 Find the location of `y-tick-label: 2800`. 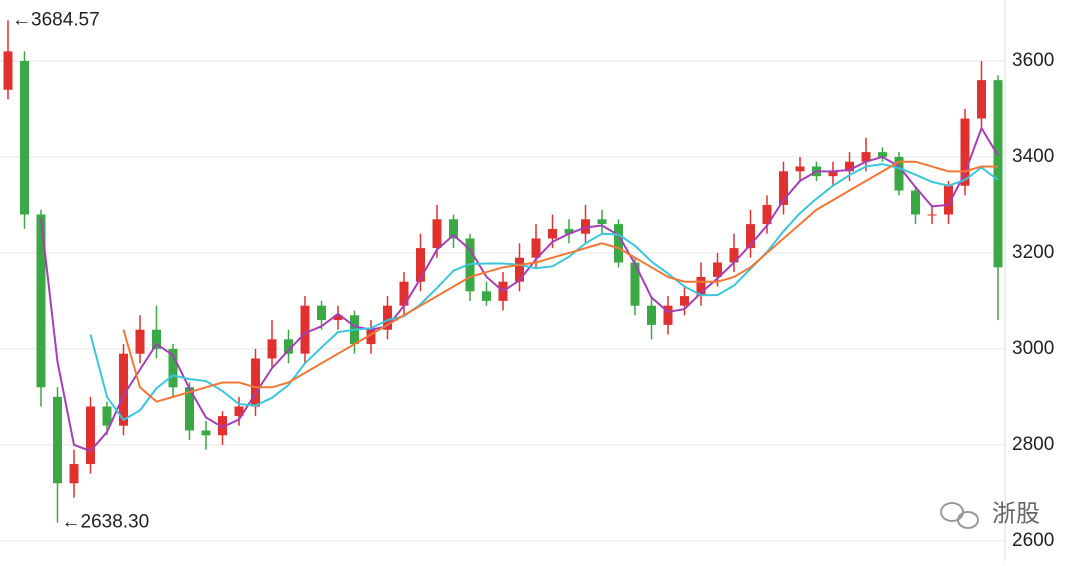

y-tick-label: 2800 is located at coordinates (1033, 444).